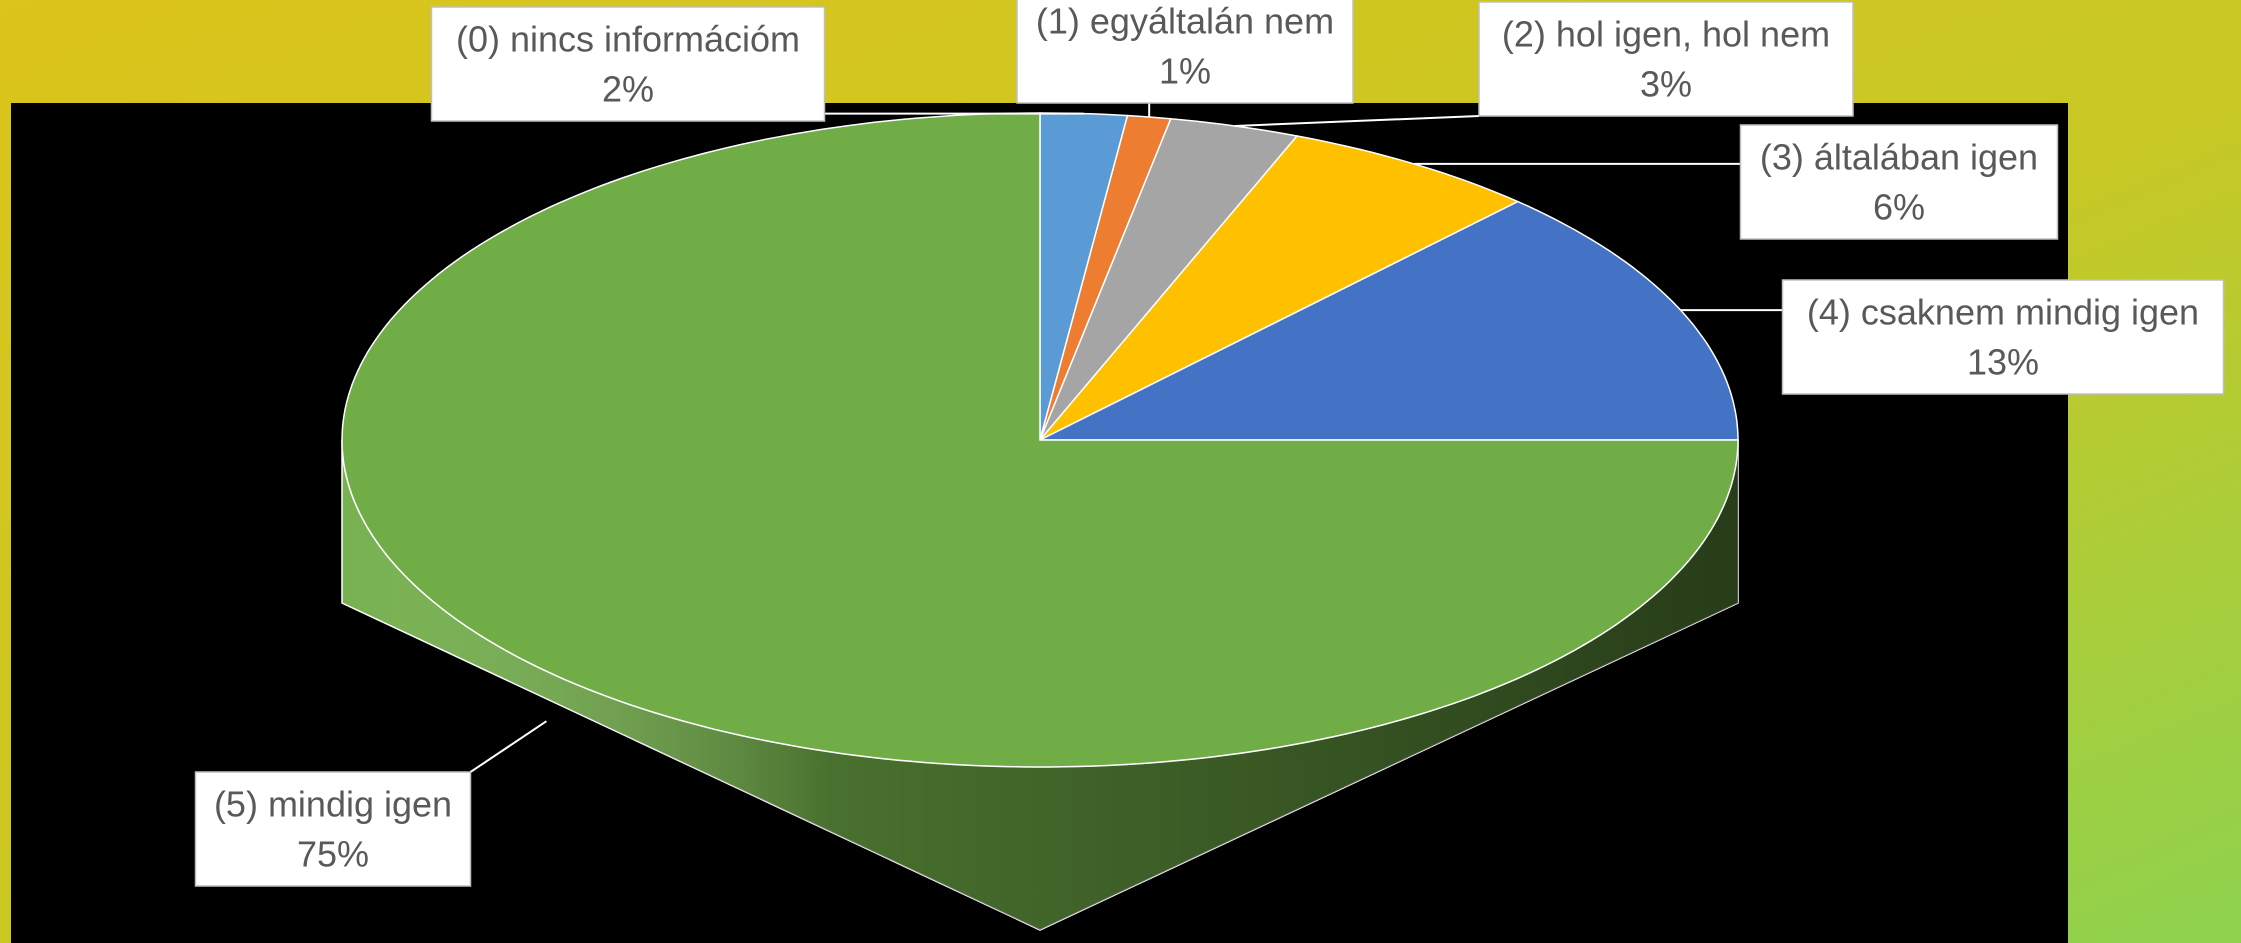 Image resolution: width=2241 pixels, height=943 pixels. What do you see at coordinates (2003, 362) in the screenshot?
I see `slice-value-label: 13%` at bounding box center [2003, 362].